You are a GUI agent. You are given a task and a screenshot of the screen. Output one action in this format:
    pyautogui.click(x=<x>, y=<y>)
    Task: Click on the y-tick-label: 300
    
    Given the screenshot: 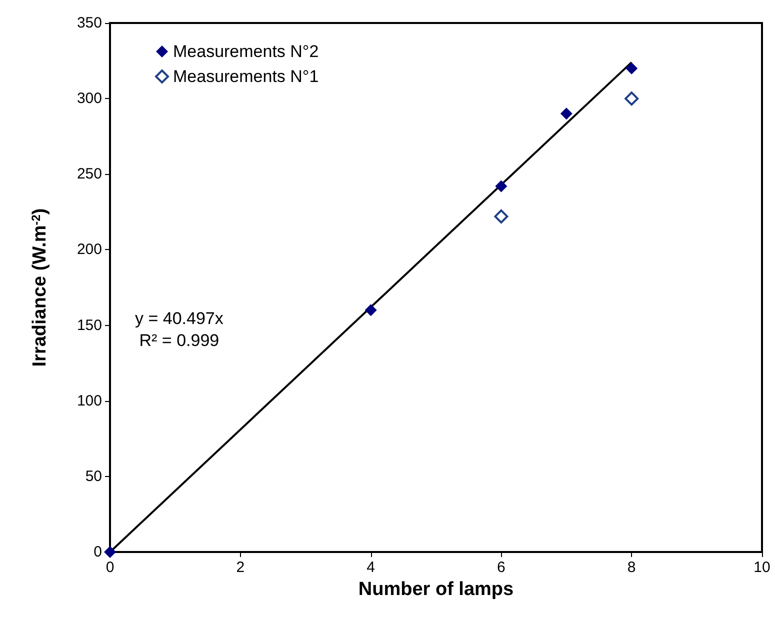 What is the action you would take?
    pyautogui.click(x=89, y=99)
    